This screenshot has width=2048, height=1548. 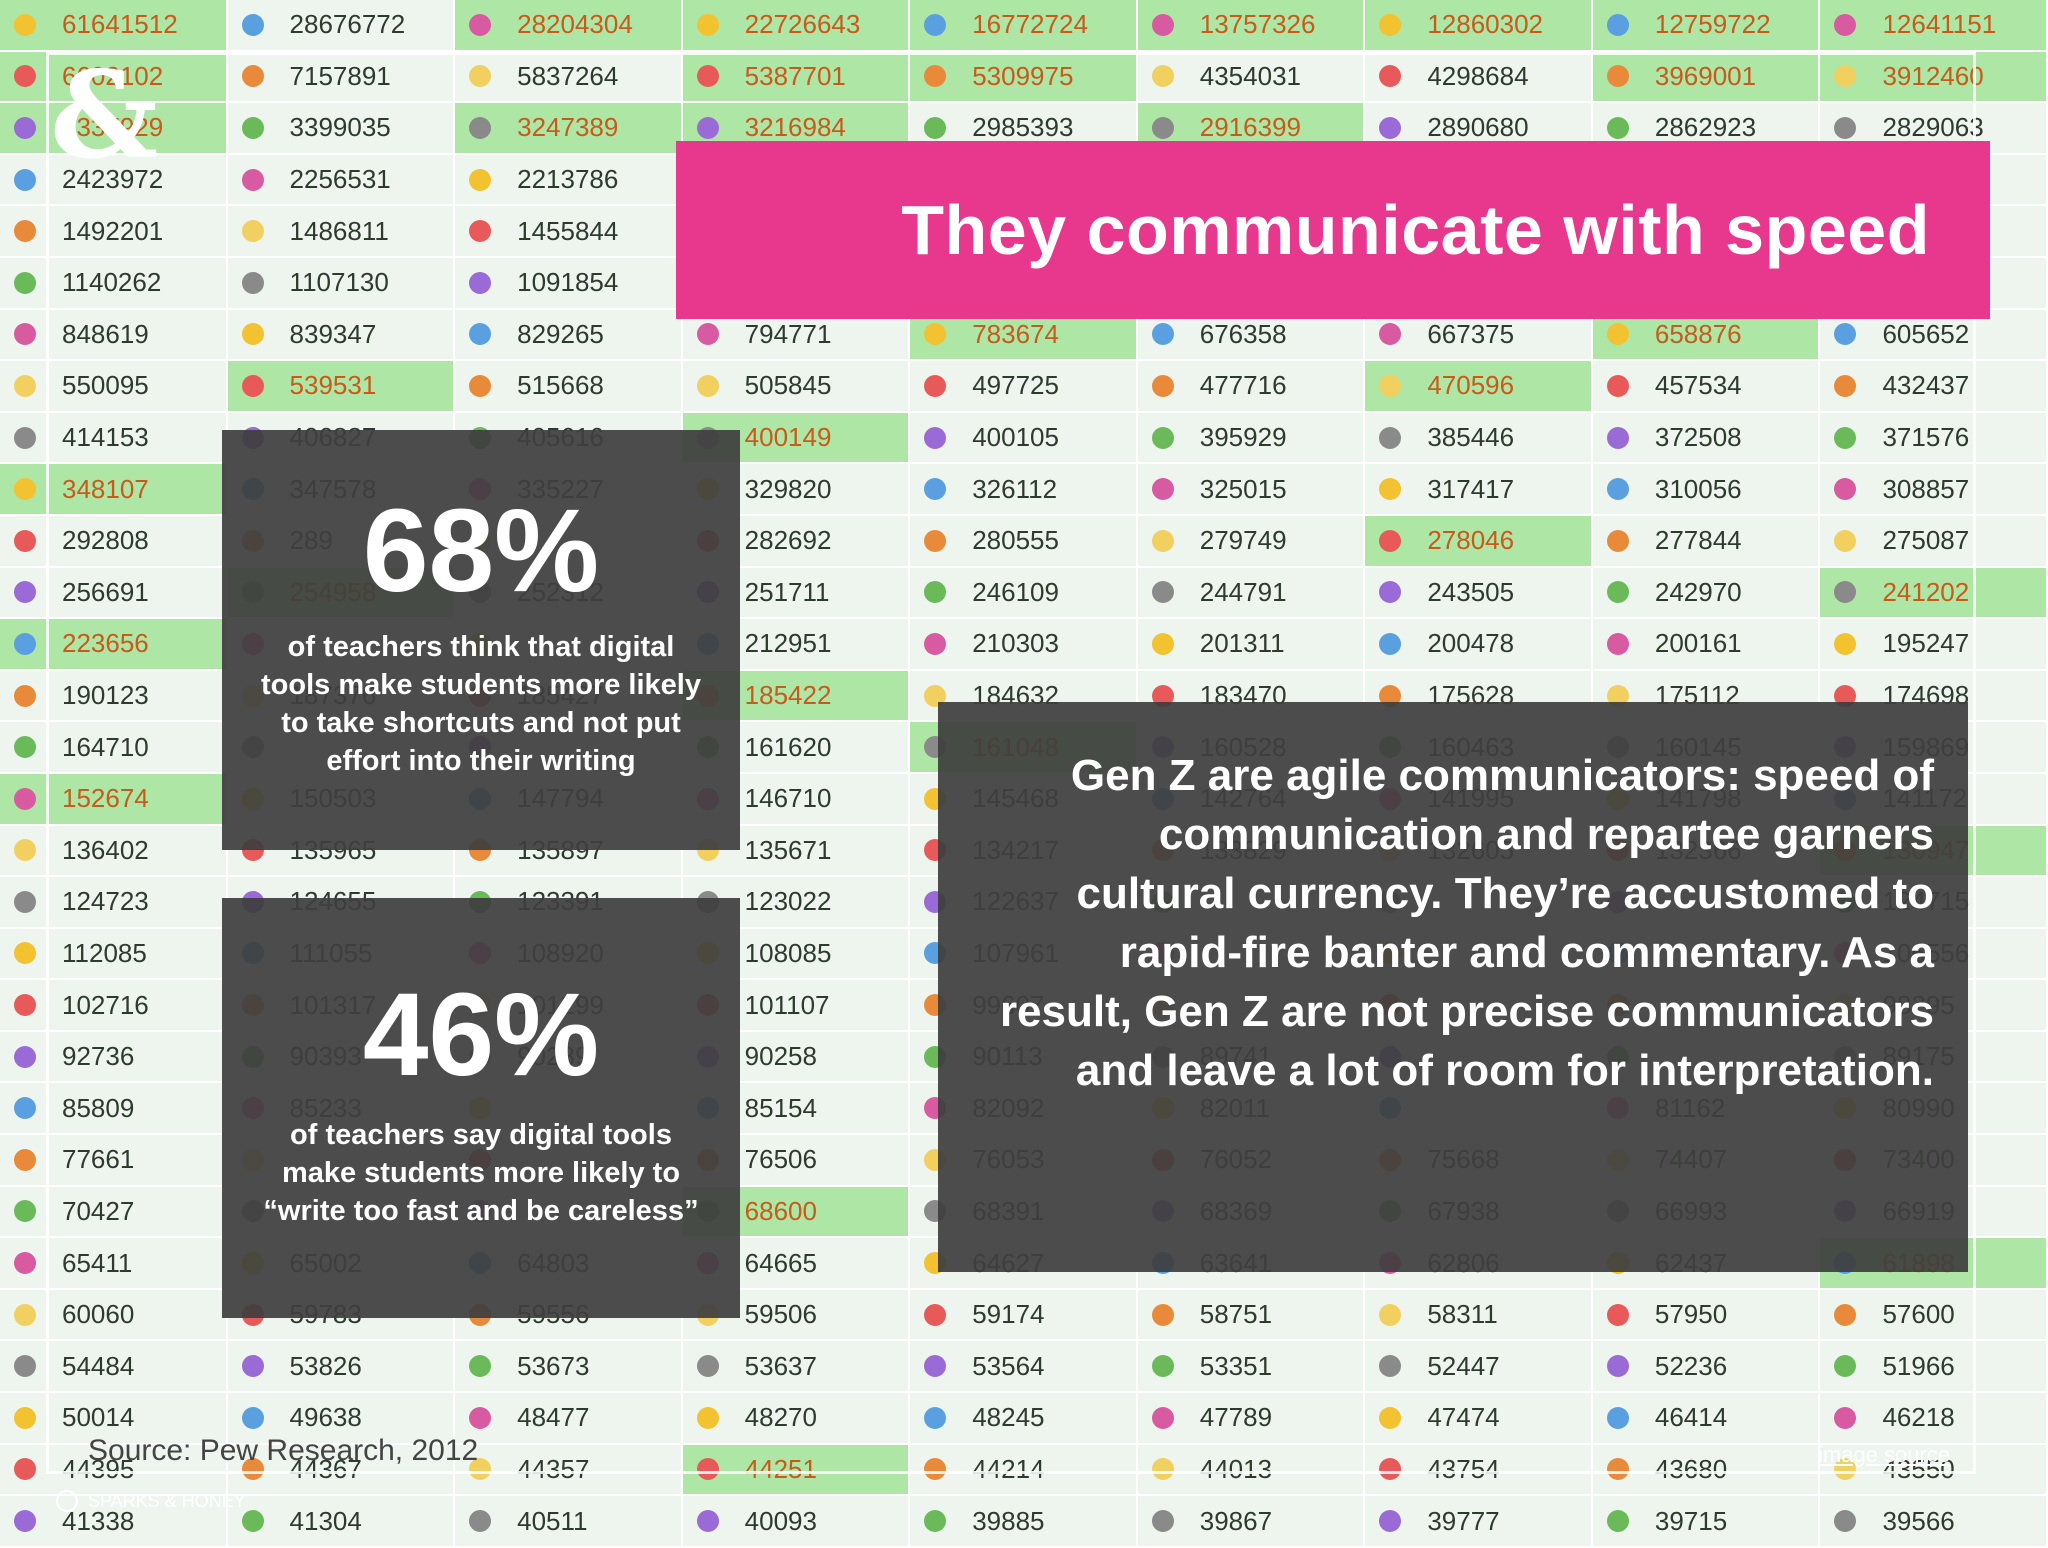 What do you see at coordinates (1462, 1314) in the screenshot?
I see `table-cell-value: 58311` at bounding box center [1462, 1314].